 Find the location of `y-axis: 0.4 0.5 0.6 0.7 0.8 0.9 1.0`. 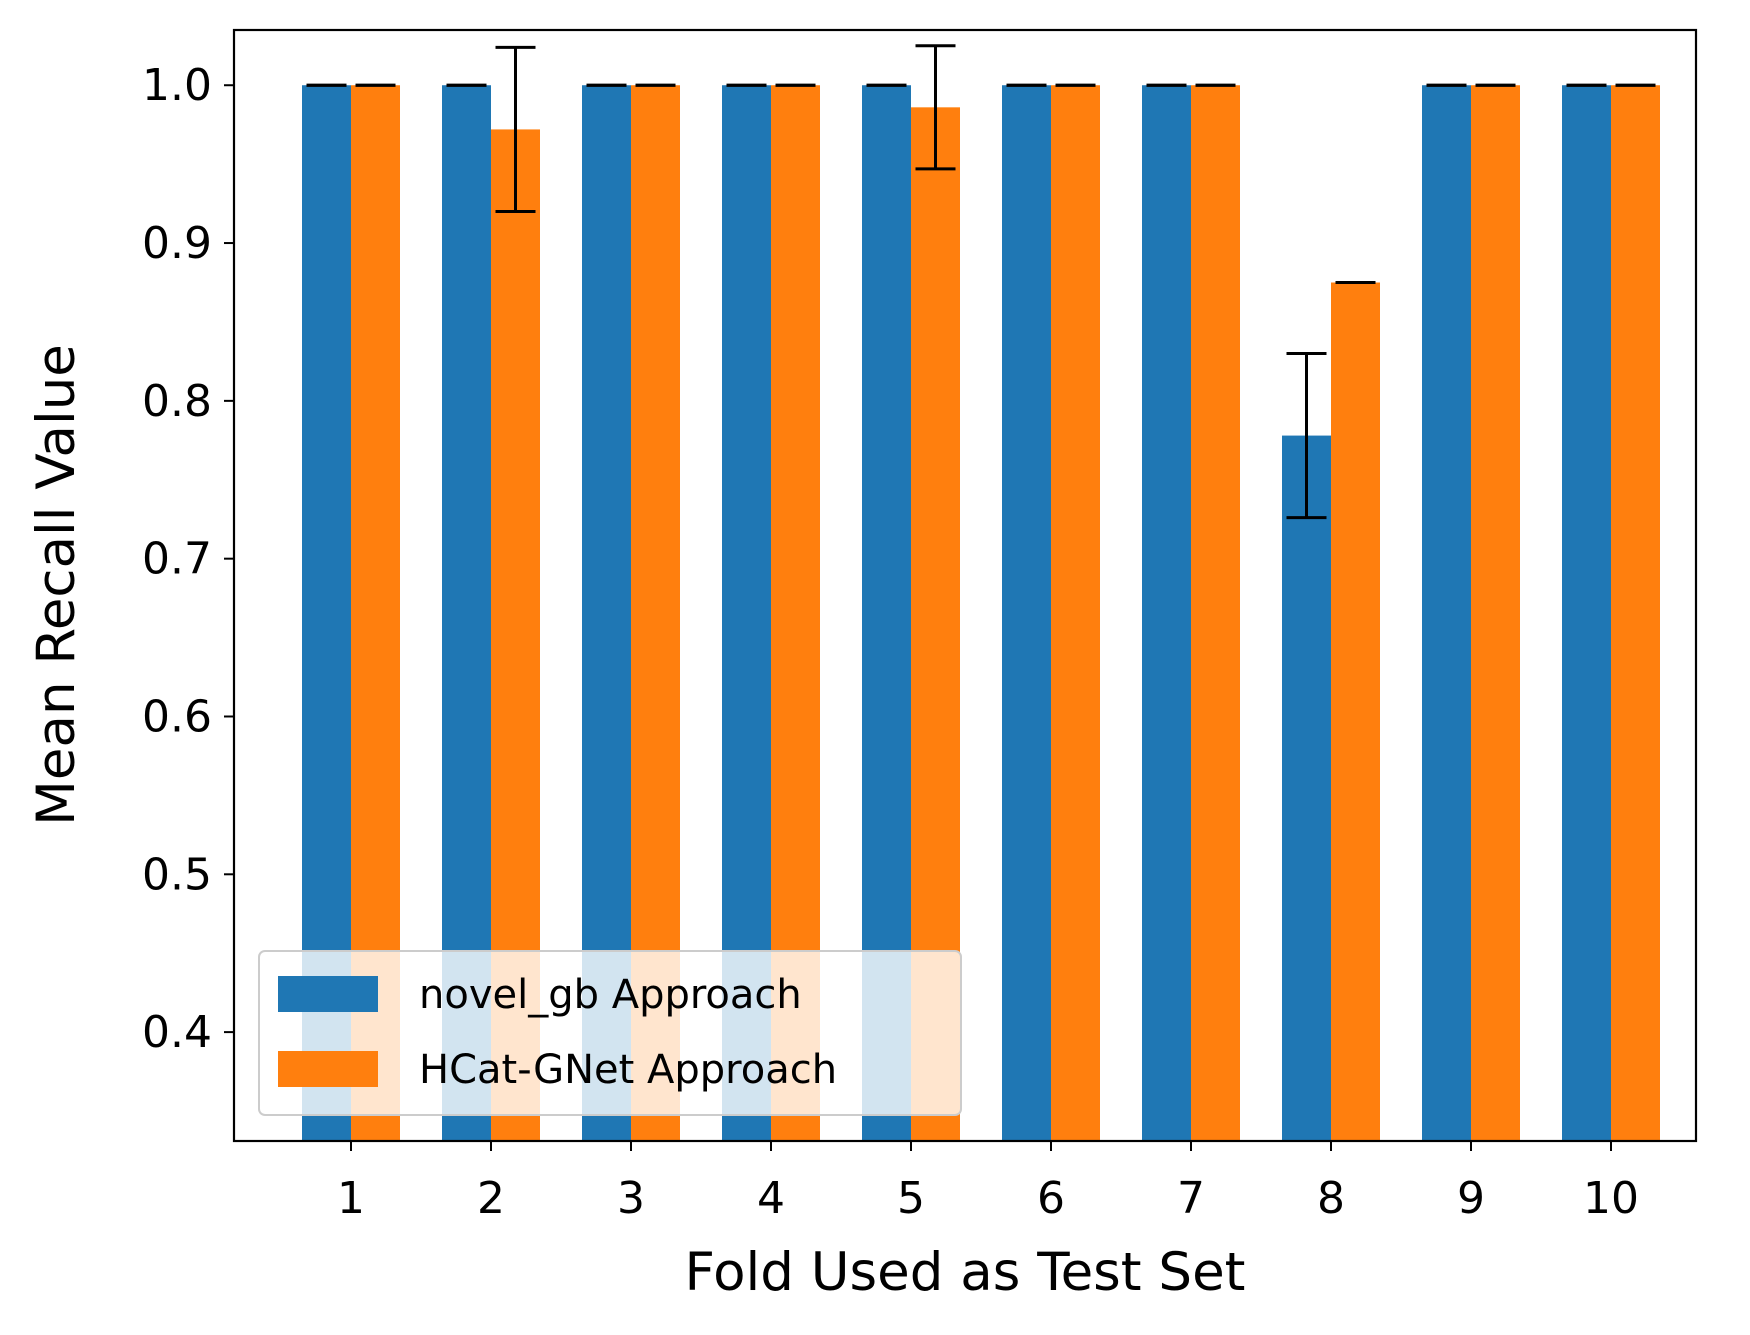

y-axis: 0.4 0.5 0.6 0.7 0.8 0.9 1.0 is located at coordinates (188, 559).